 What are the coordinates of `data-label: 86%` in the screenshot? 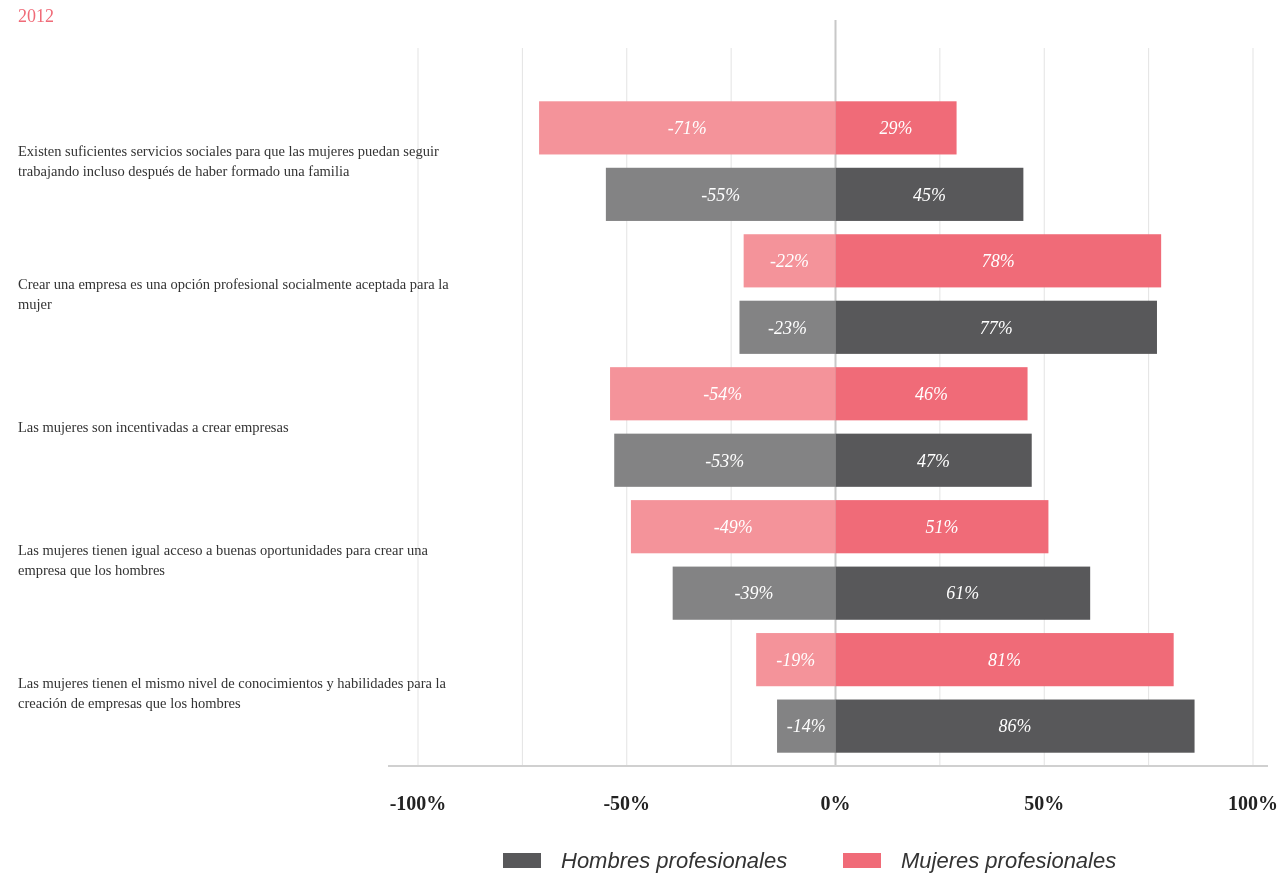 It's located at (1015, 726).